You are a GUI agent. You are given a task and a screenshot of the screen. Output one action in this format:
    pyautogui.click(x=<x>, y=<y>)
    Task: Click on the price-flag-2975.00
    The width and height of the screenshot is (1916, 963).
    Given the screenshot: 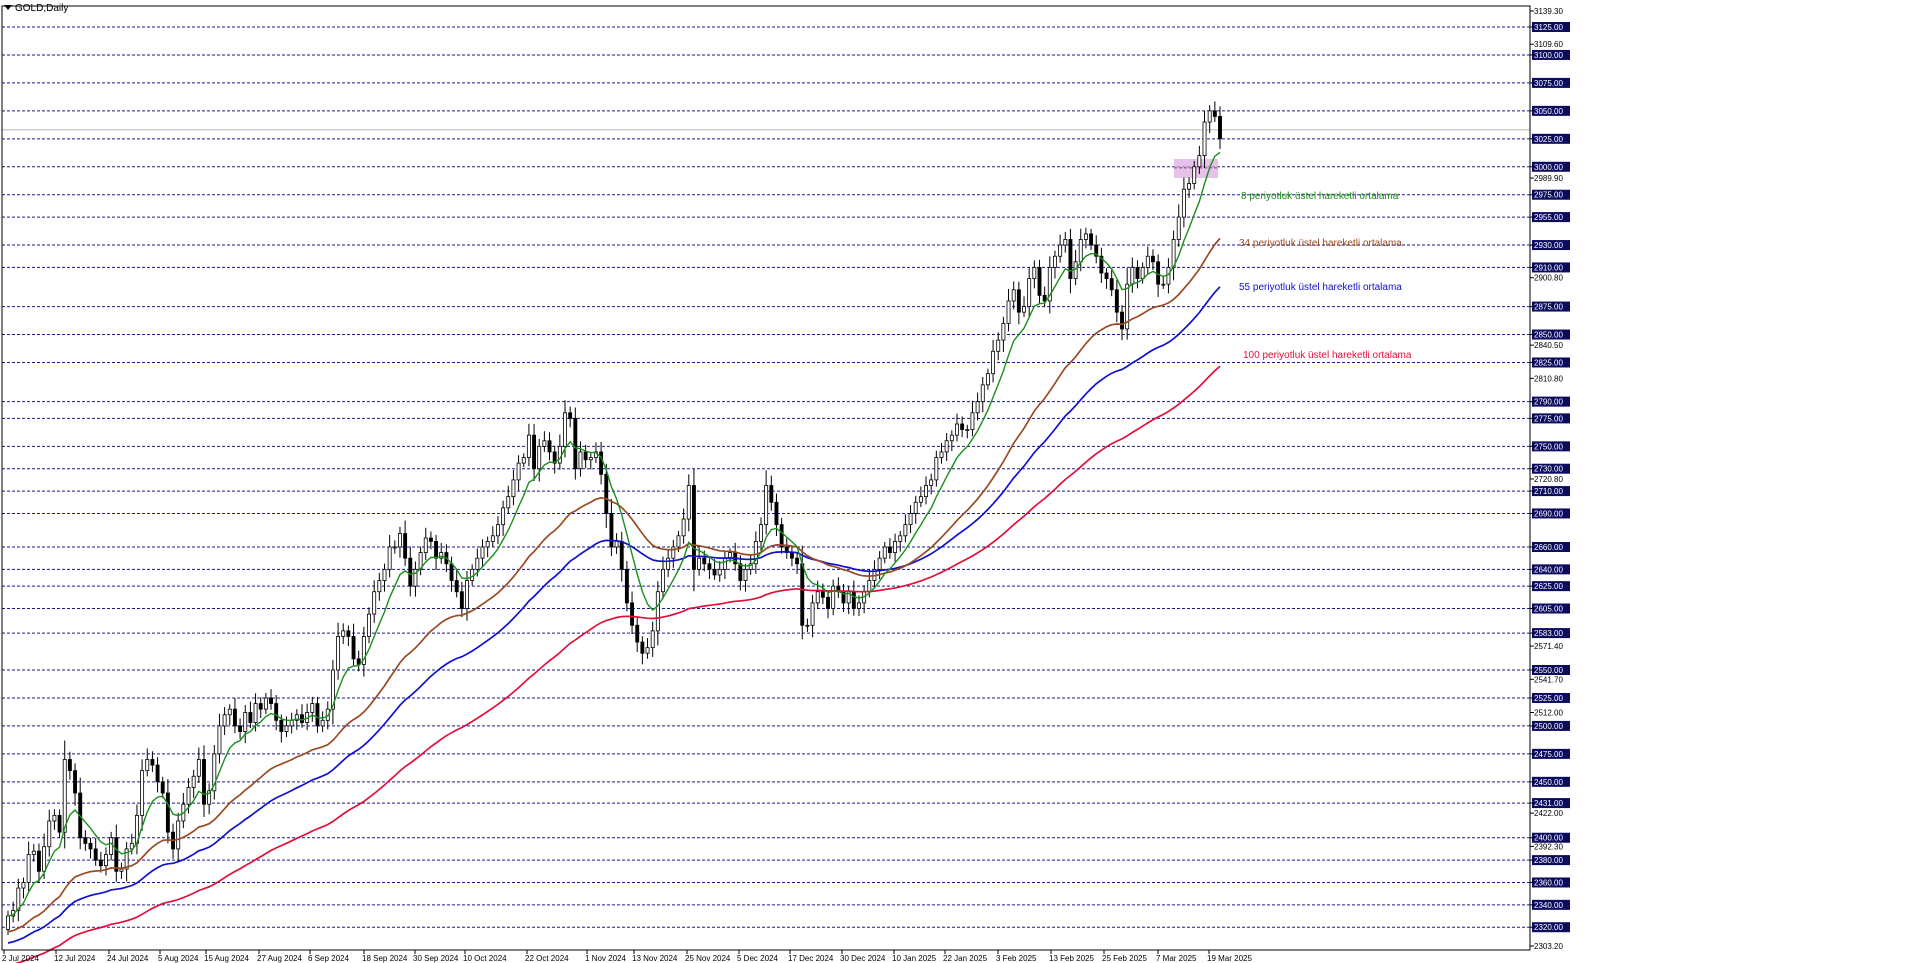 What is the action you would take?
    pyautogui.click(x=1551, y=194)
    